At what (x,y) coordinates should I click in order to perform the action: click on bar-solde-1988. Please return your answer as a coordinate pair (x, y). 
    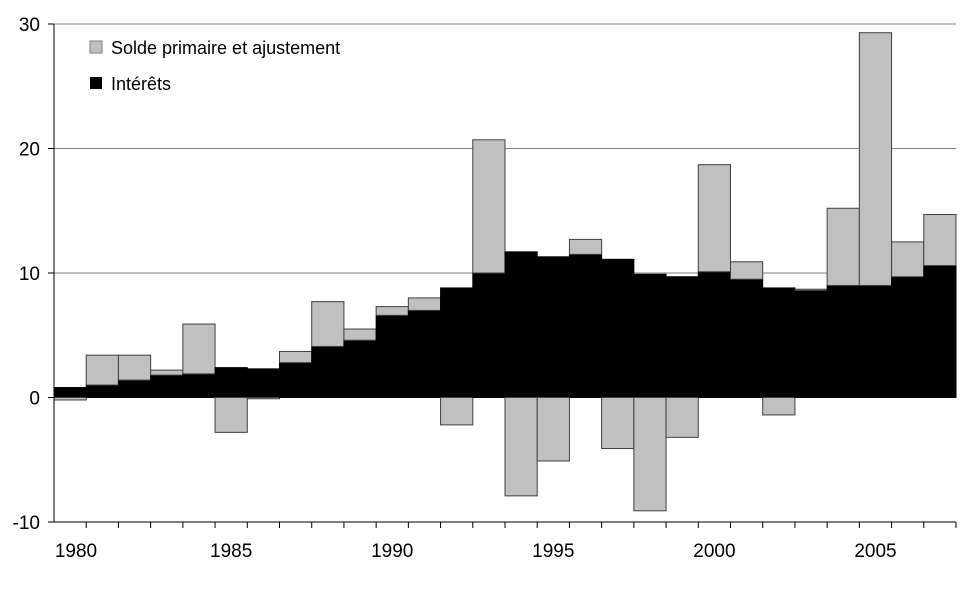
    Looking at the image, I should click on (328, 324).